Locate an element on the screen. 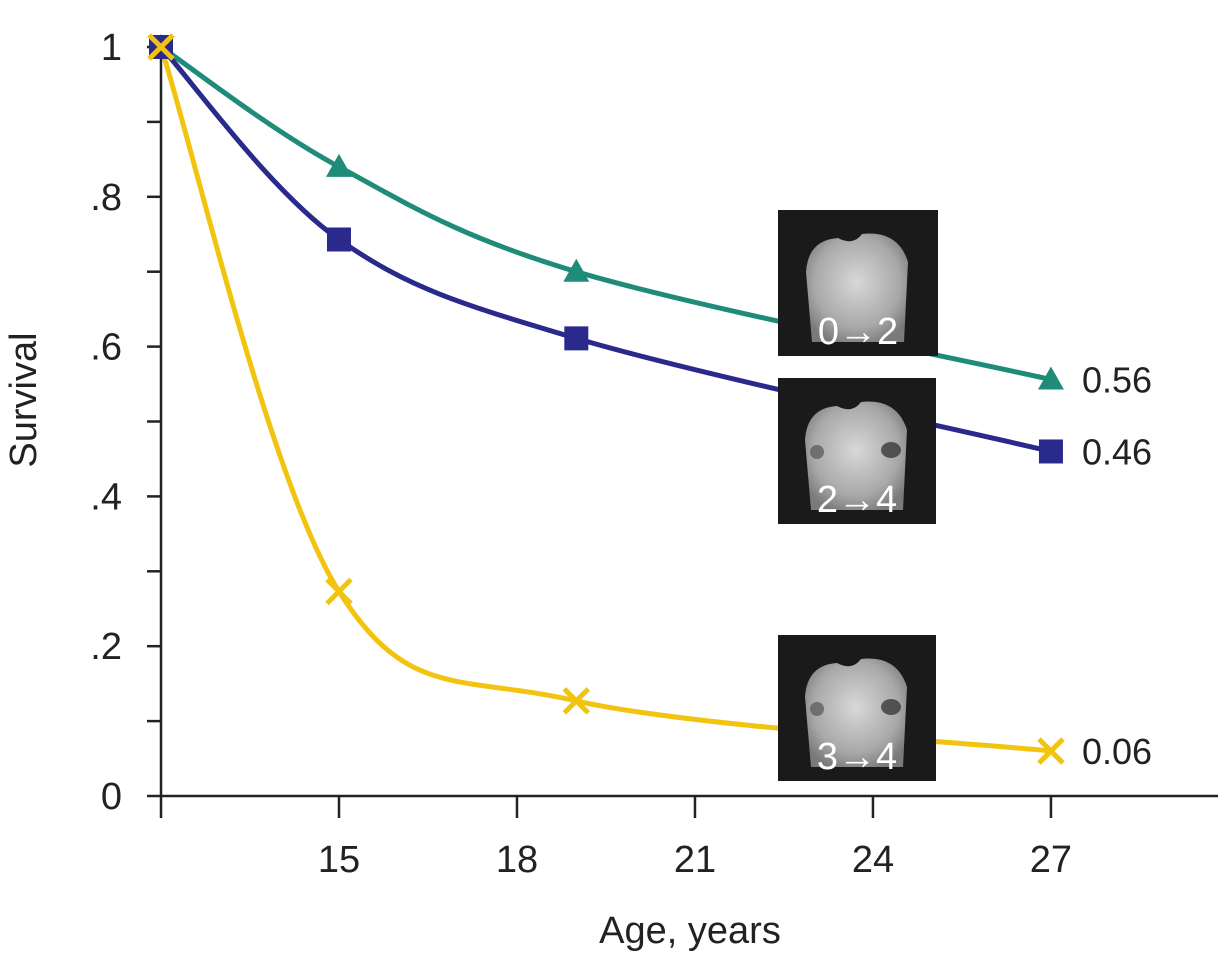  y-tick-label: 1 is located at coordinates (111, 48).